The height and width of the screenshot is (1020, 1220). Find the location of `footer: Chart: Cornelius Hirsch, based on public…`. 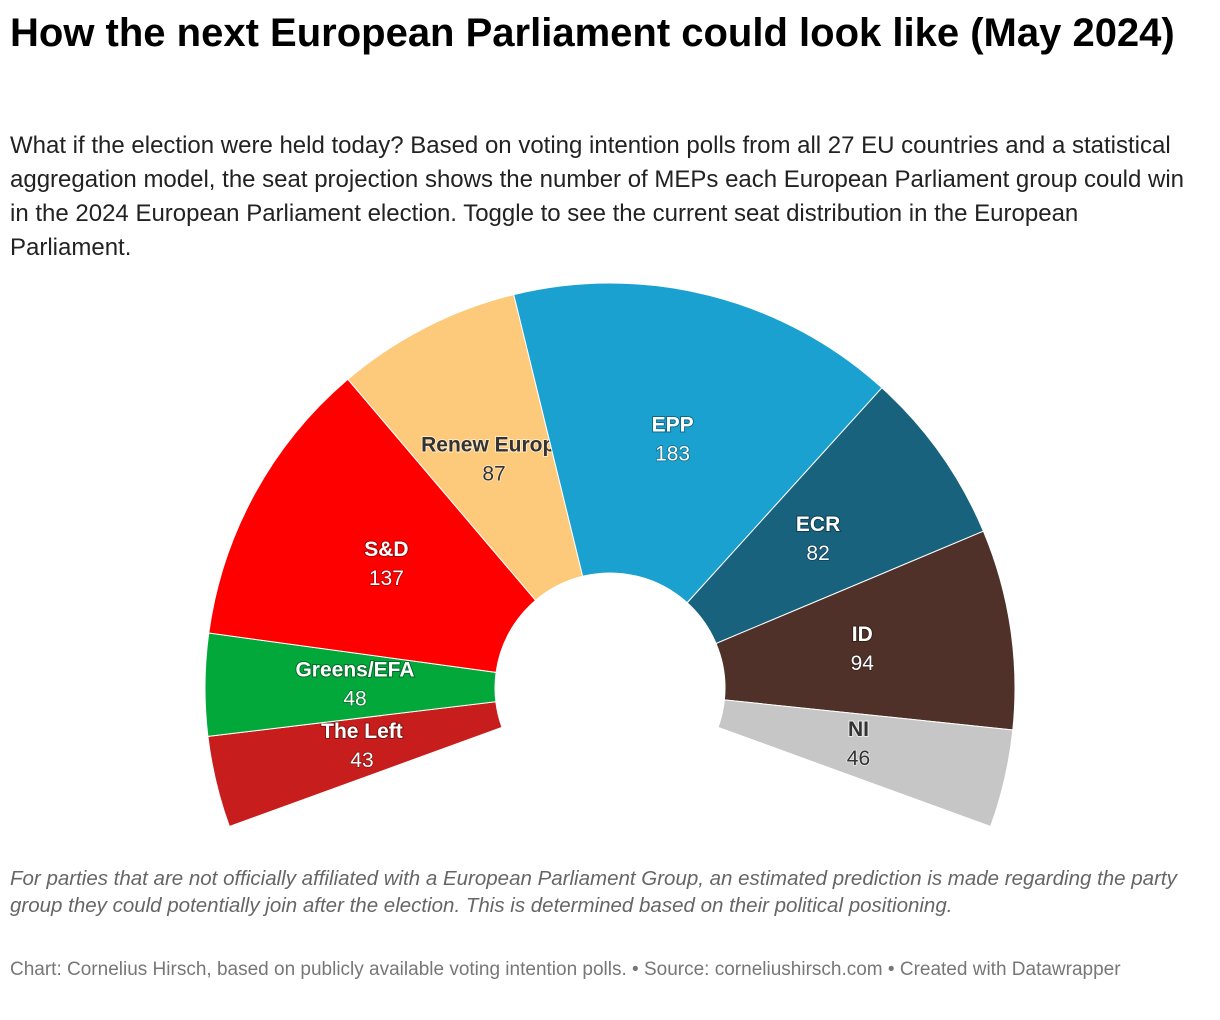

footer: Chart: Cornelius Hirsch, based on public… is located at coordinates (565, 969).